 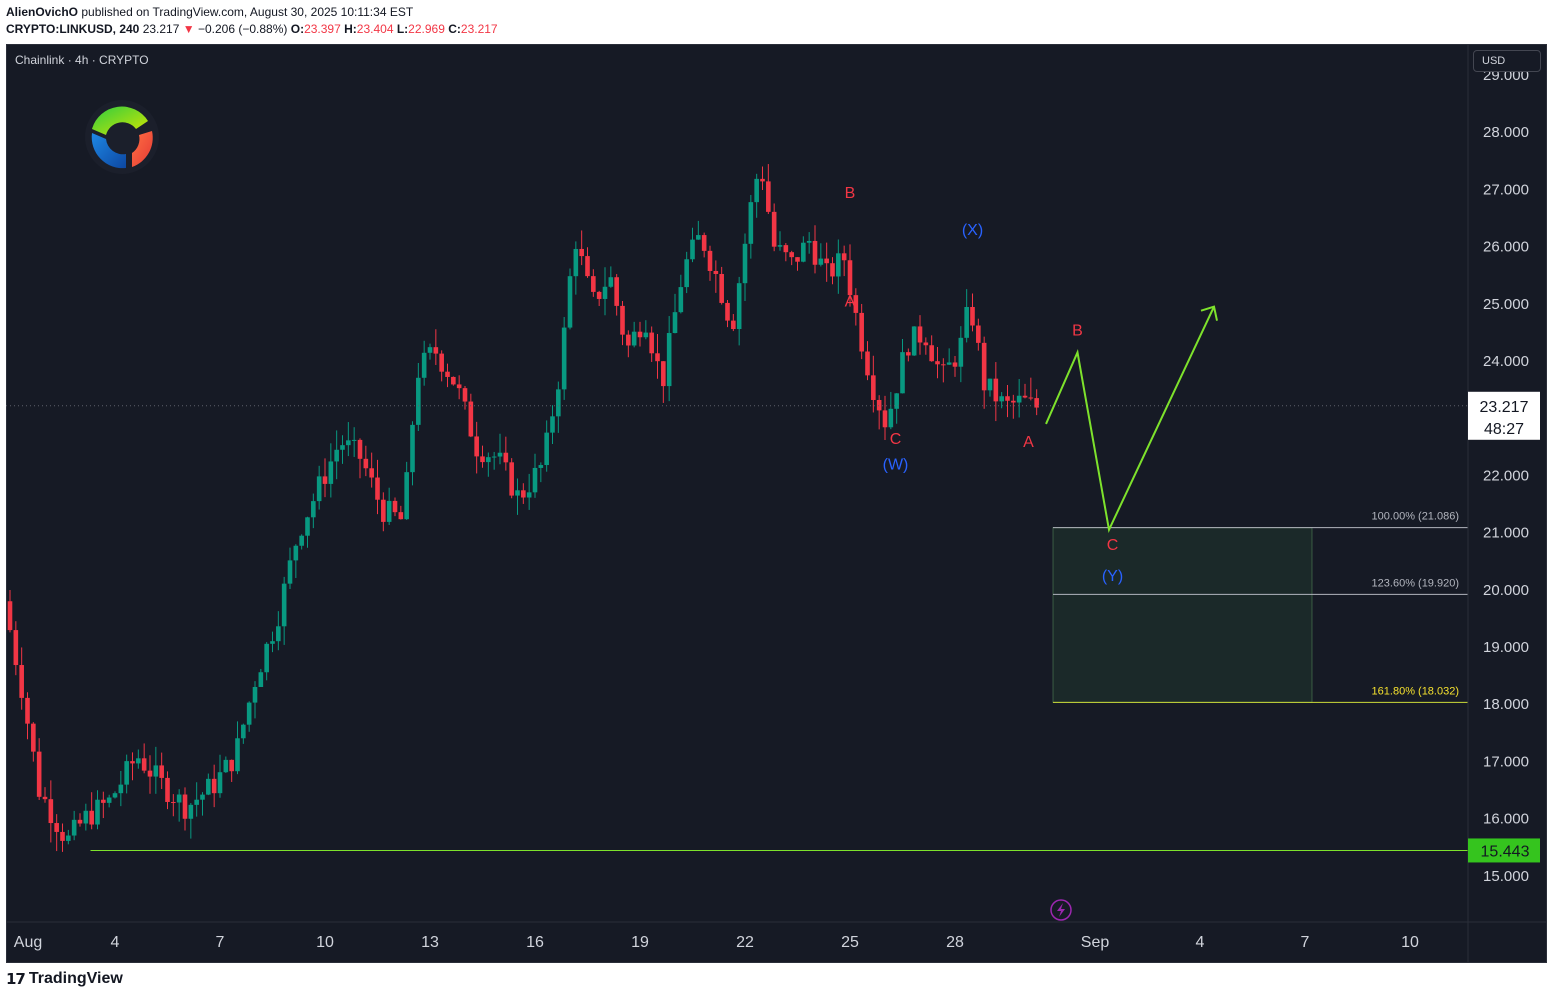 What do you see at coordinates (28, 942) in the screenshot?
I see `x-tick-label: Aug` at bounding box center [28, 942].